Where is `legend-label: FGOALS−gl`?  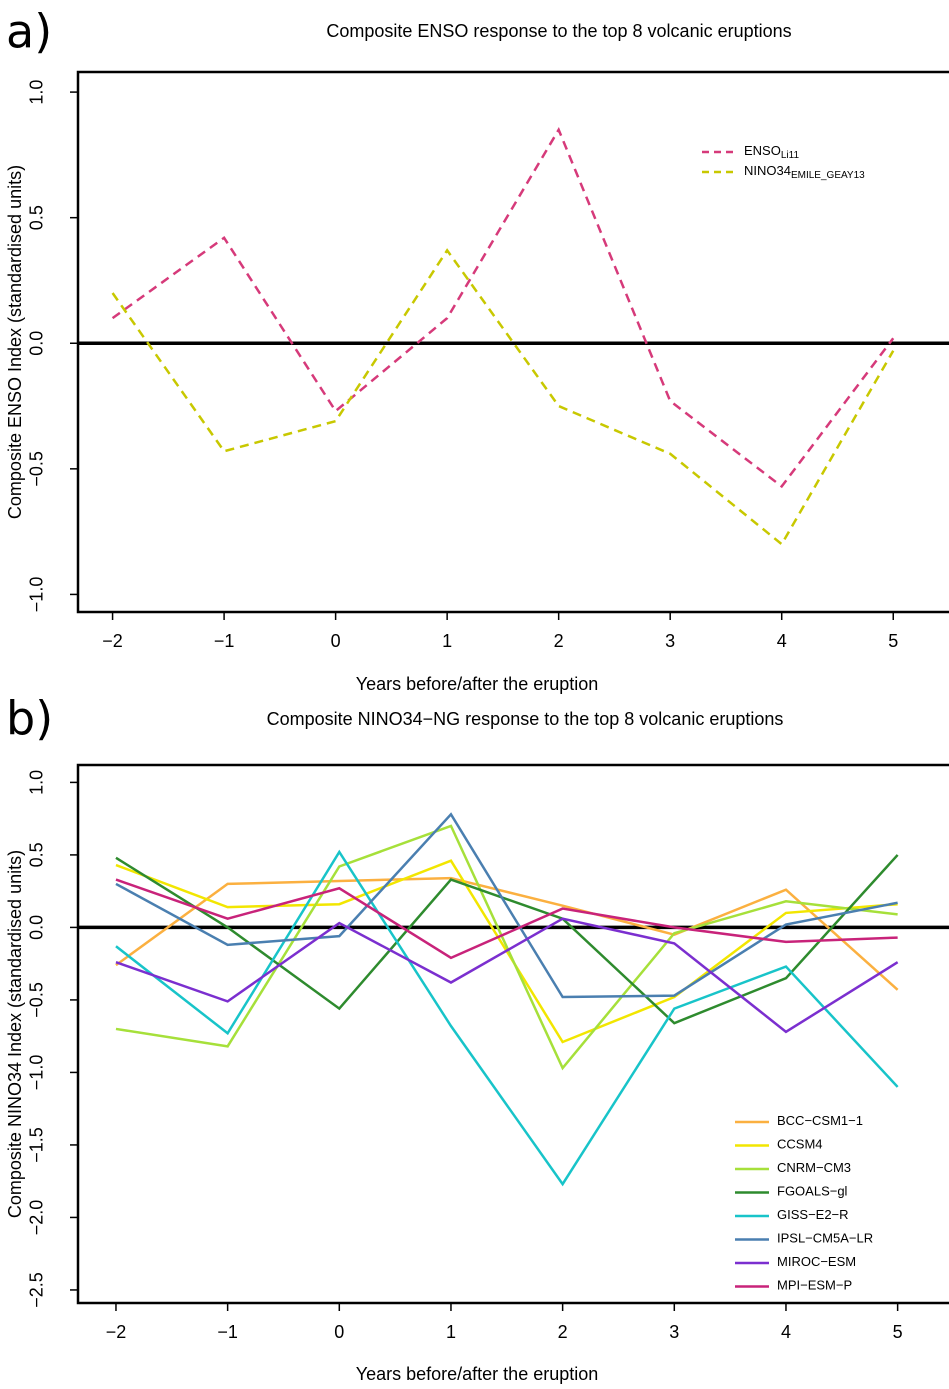 legend-label: FGOALS−gl is located at coordinates (812, 1191).